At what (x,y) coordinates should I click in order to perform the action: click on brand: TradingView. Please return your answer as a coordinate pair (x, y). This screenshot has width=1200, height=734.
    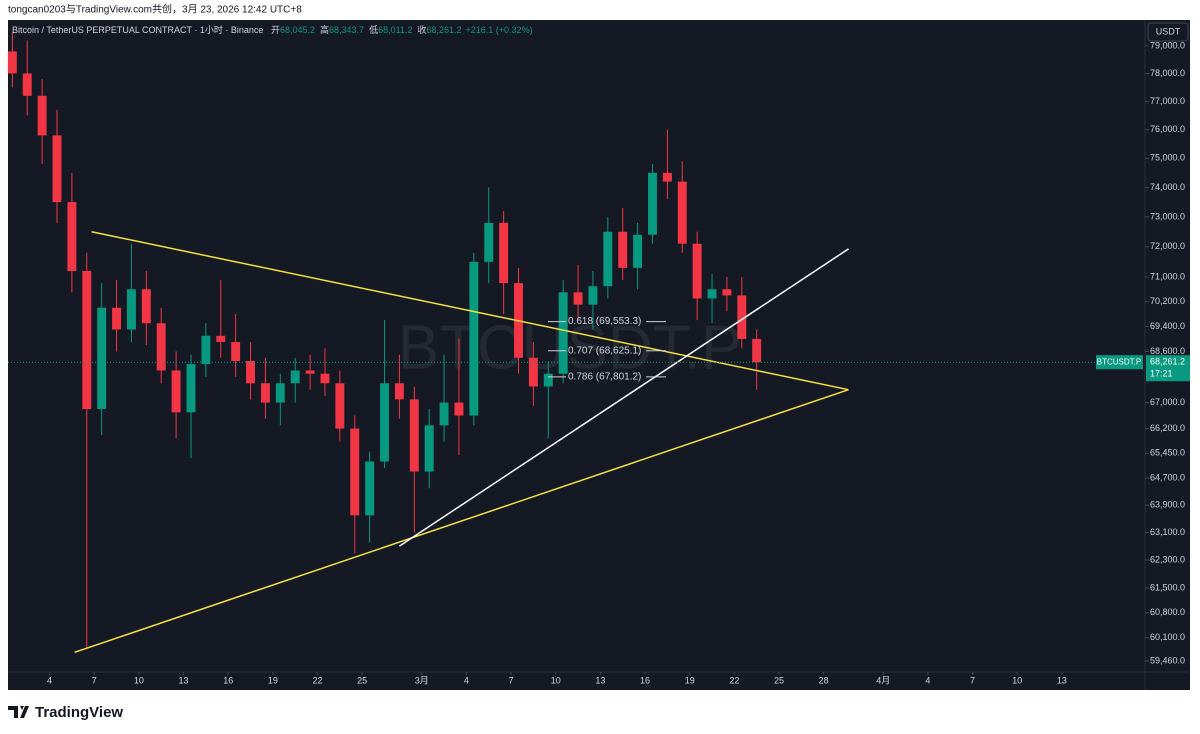
    Looking at the image, I should click on (79, 712).